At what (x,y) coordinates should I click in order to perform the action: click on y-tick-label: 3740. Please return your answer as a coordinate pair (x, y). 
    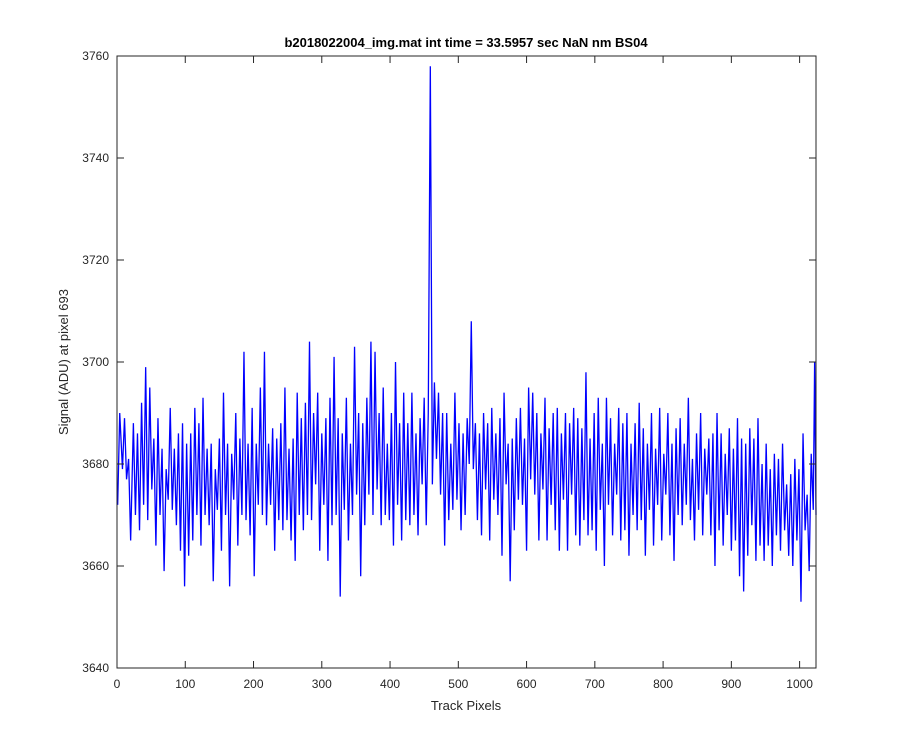
    Looking at the image, I should click on (95, 158).